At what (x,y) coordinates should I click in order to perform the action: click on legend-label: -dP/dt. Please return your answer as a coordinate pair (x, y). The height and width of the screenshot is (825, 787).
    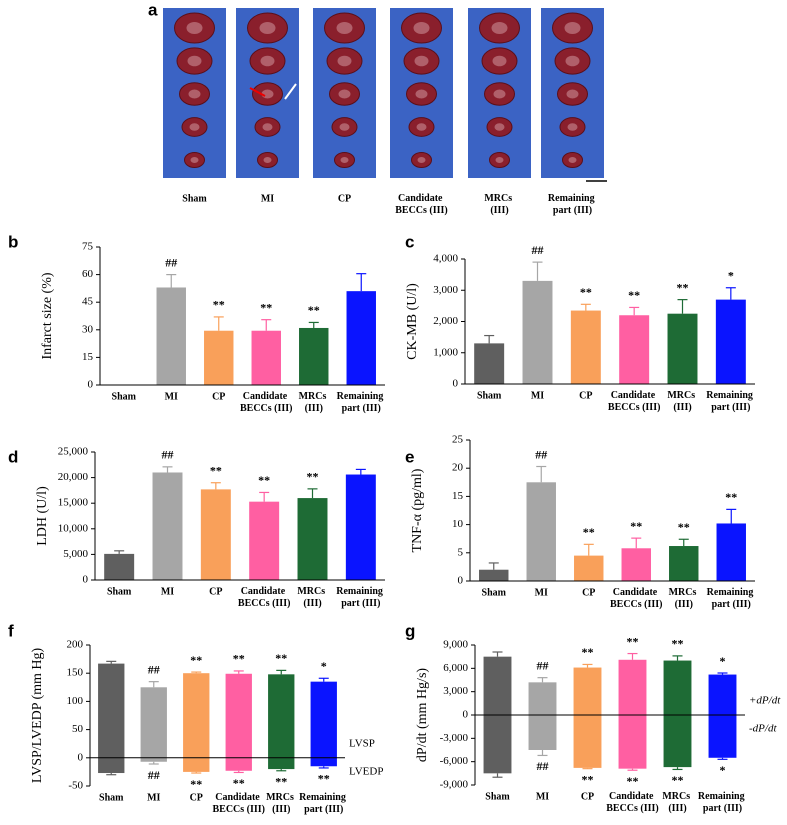
    Looking at the image, I should click on (763, 729).